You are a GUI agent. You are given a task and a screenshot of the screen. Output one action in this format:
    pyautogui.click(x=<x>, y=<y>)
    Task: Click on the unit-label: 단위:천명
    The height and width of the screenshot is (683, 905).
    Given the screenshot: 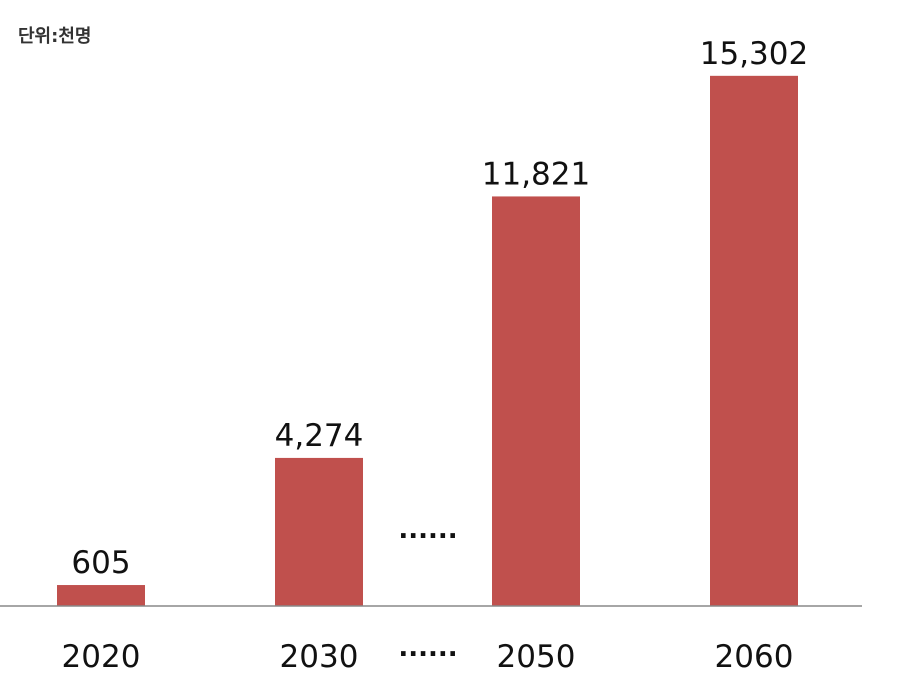 What is the action you would take?
    pyautogui.click(x=54, y=36)
    